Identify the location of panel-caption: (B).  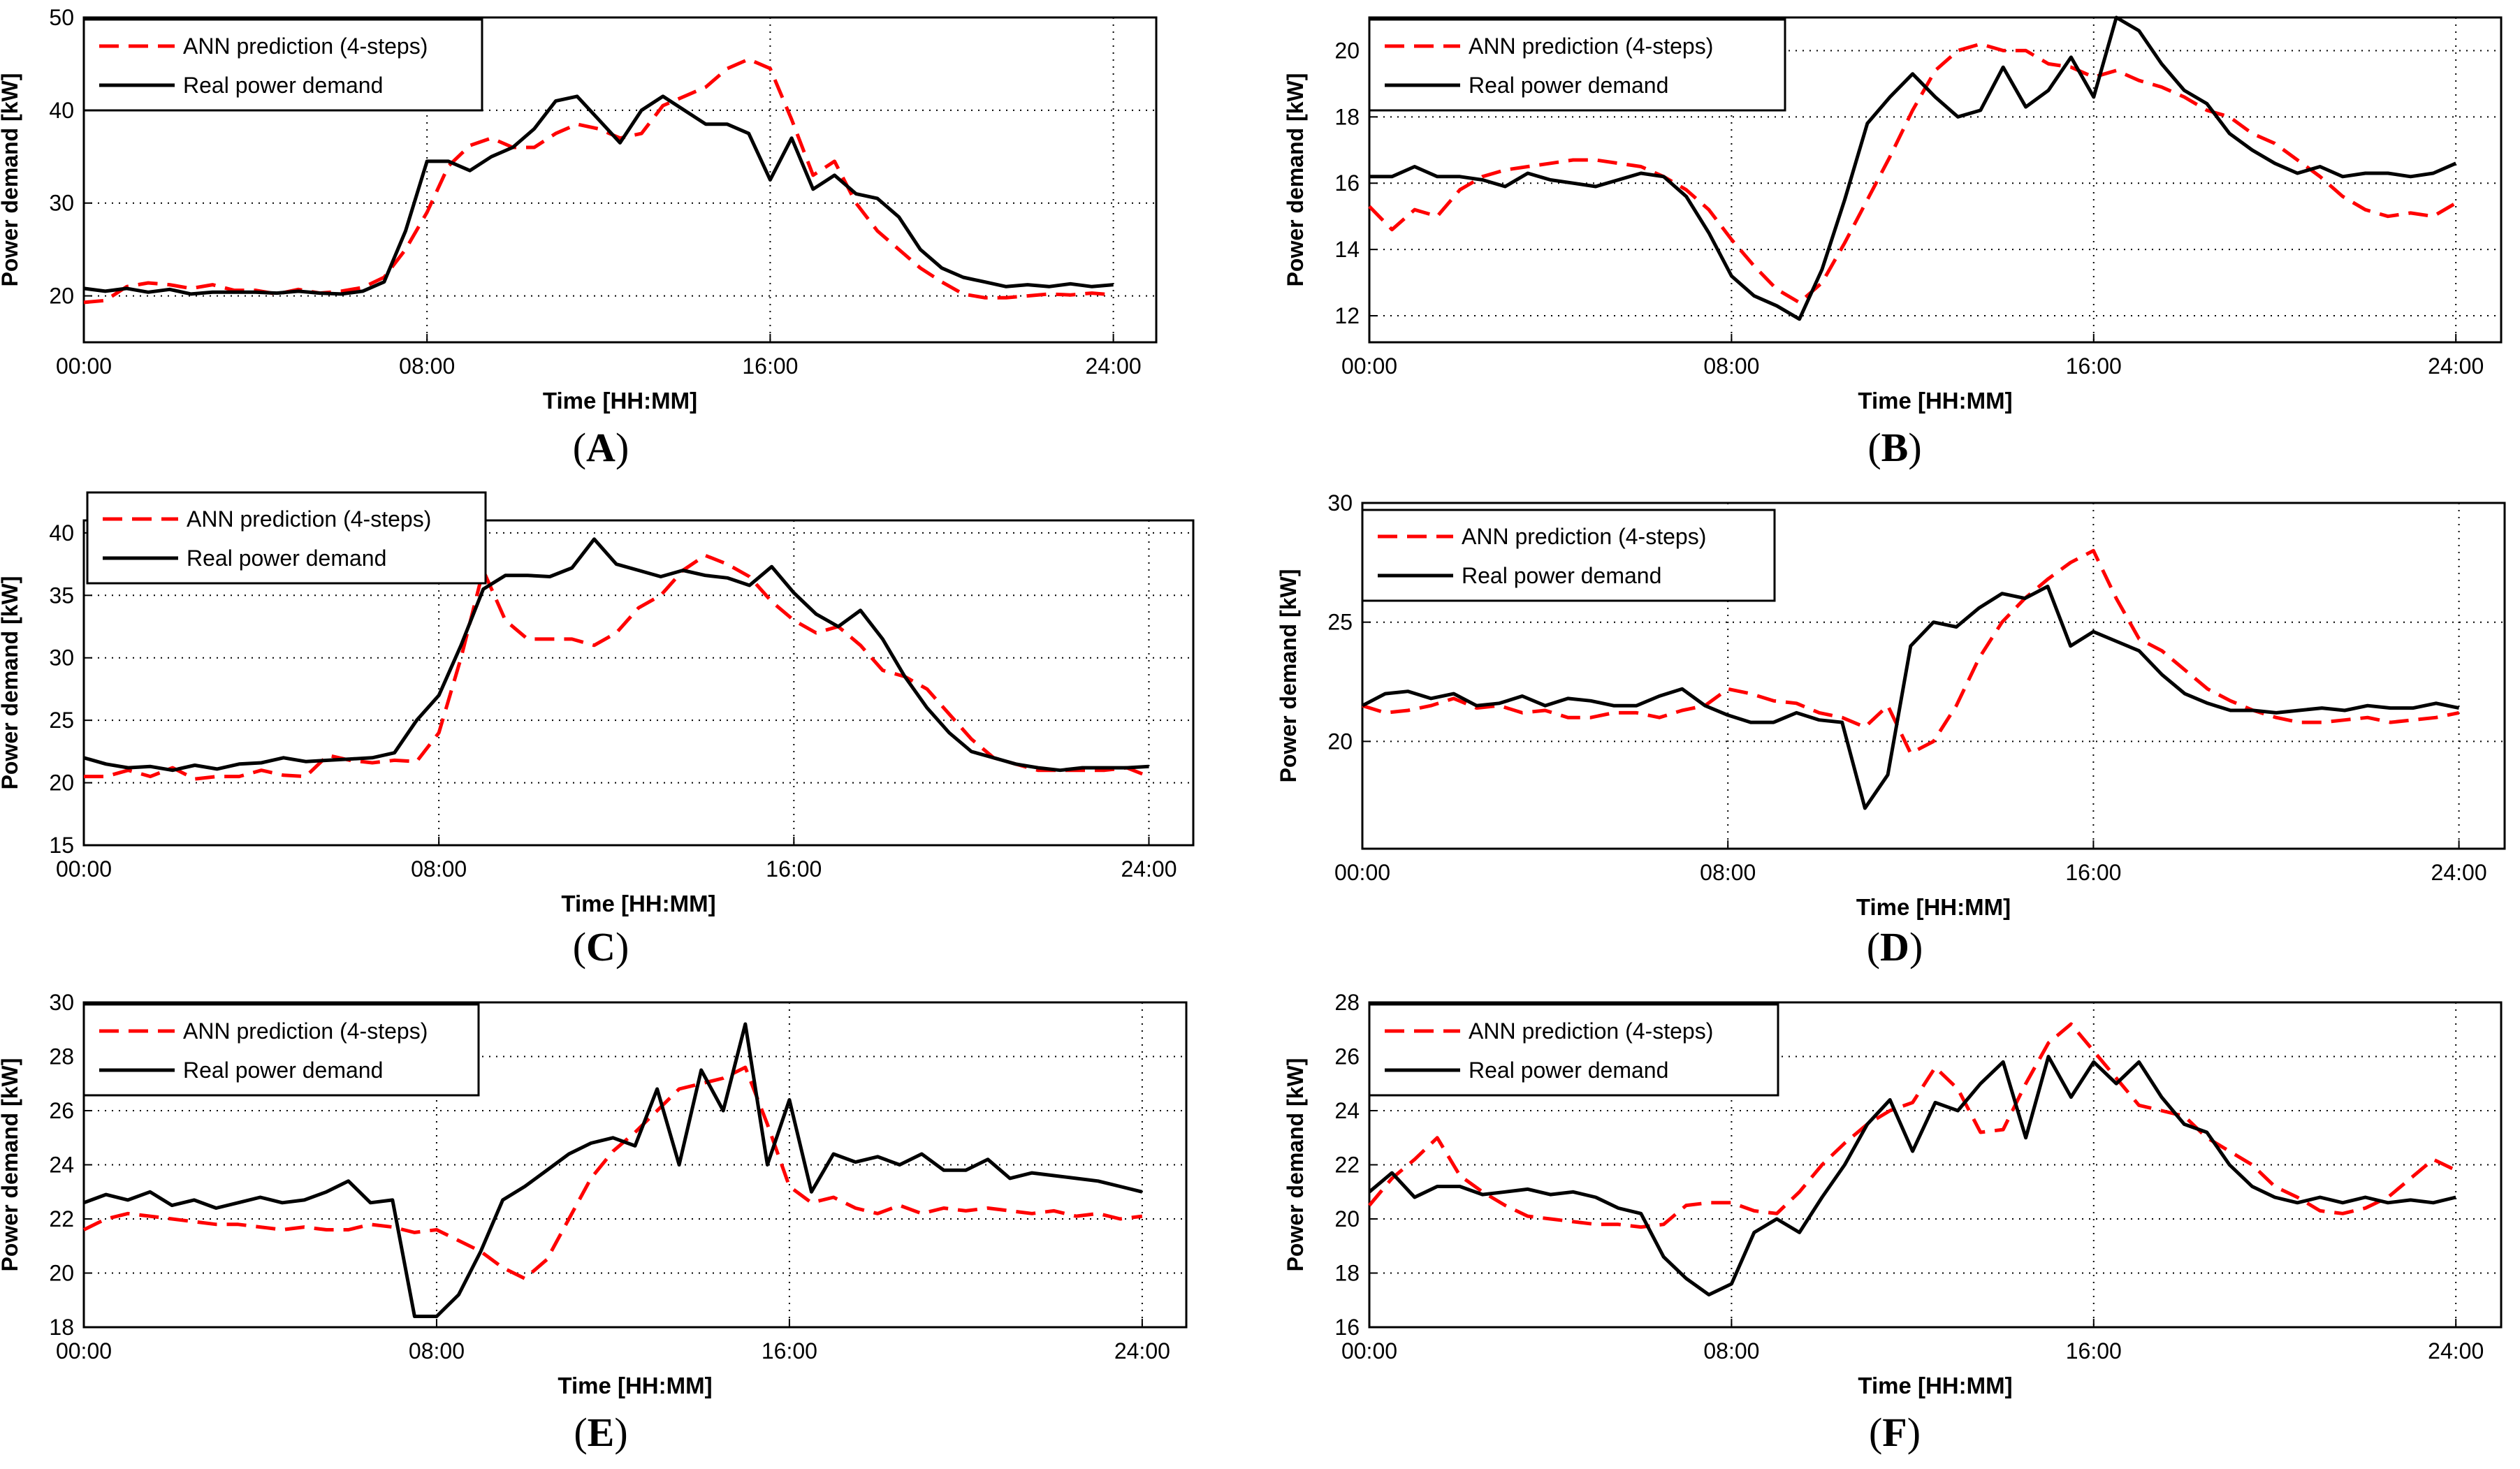
(1894, 448).